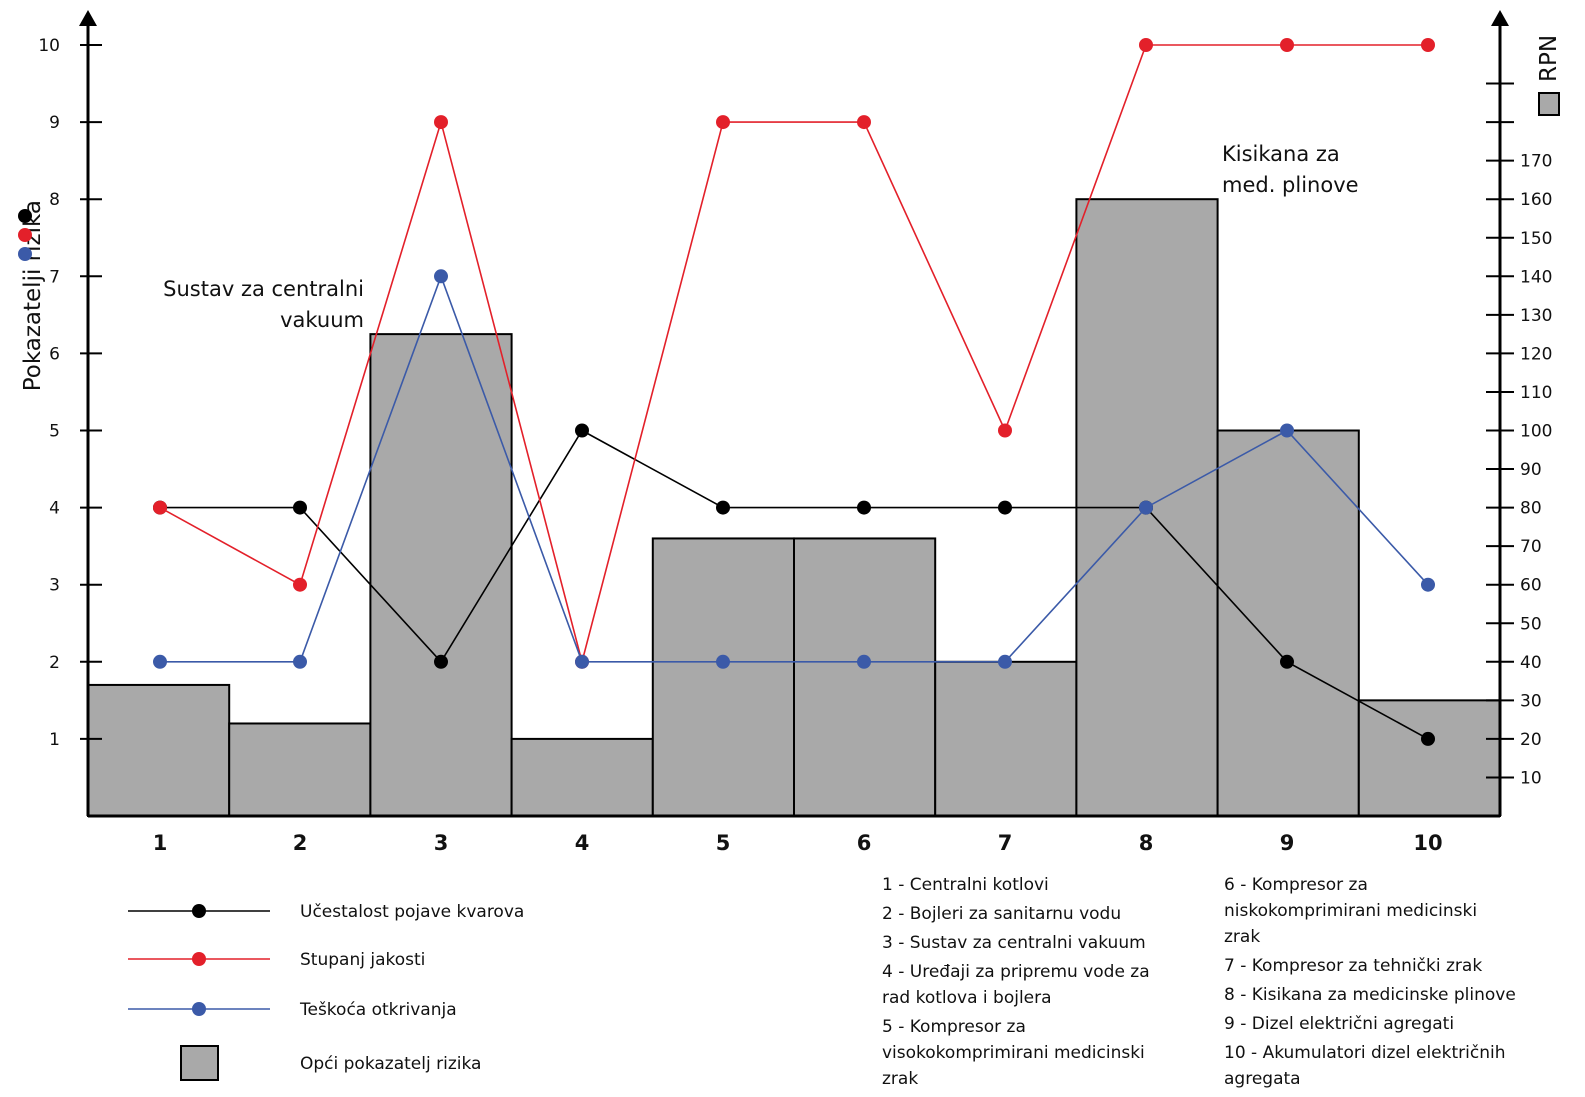 This screenshot has height=1097, width=1585. Describe the element at coordinates (1536, 277) in the screenshot. I see `y-right-tick-label: 140` at that location.